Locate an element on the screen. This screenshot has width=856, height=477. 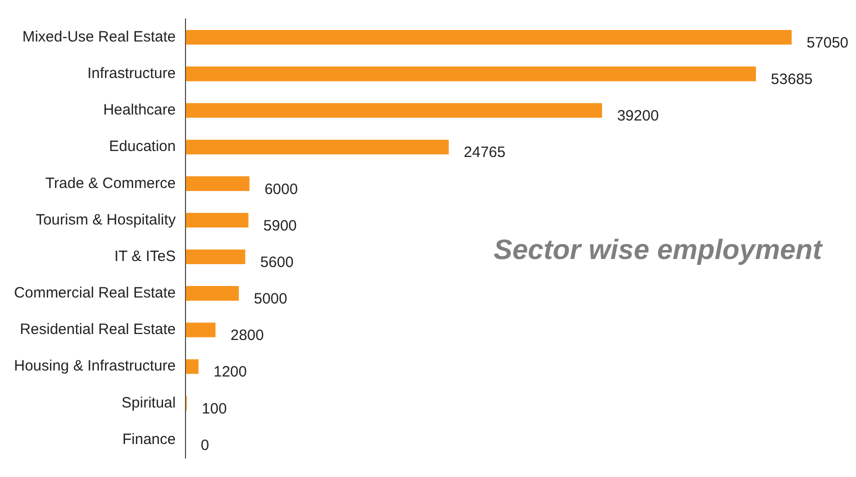
text: Sector wise employment is located at coordinates (658, 250).